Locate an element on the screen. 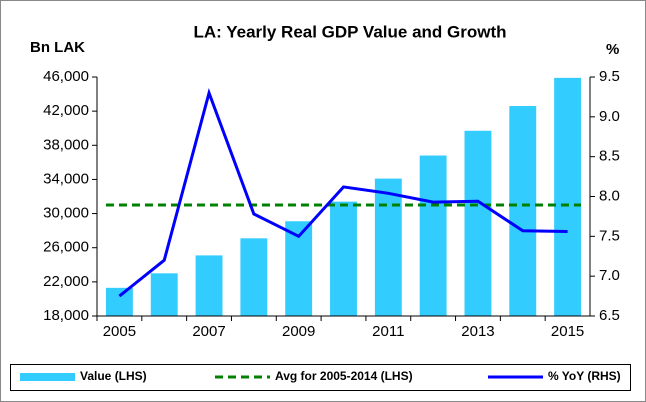  y-tick-label: 26,000 is located at coordinates (66, 247).